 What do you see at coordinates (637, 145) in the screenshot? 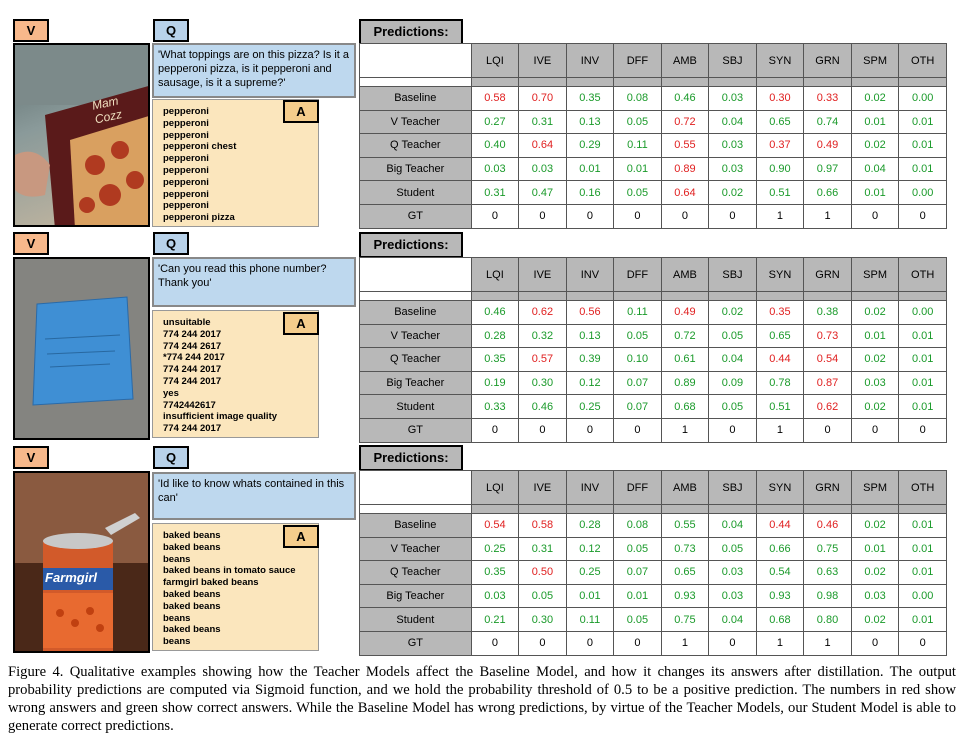
I see `value-cell: 0.11` at bounding box center [637, 145].